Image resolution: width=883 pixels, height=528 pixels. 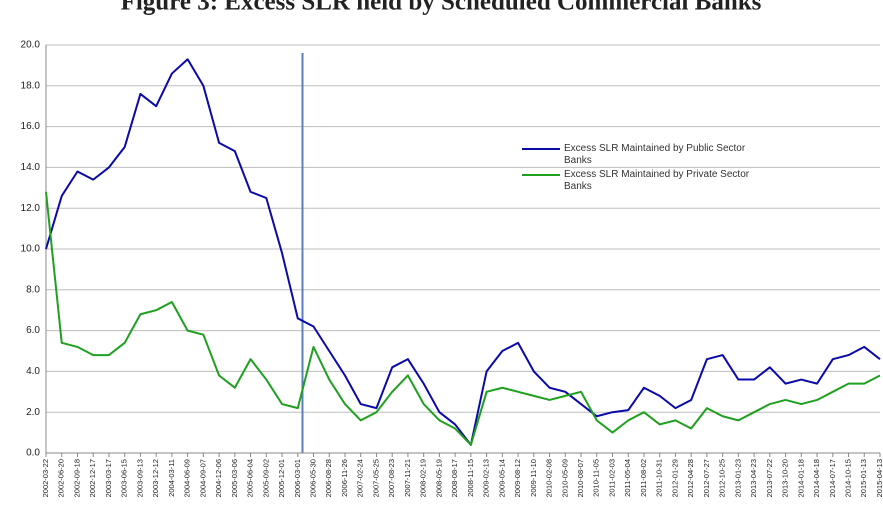 I want to click on y-tick-label: 20.0, so click(x=31, y=45).